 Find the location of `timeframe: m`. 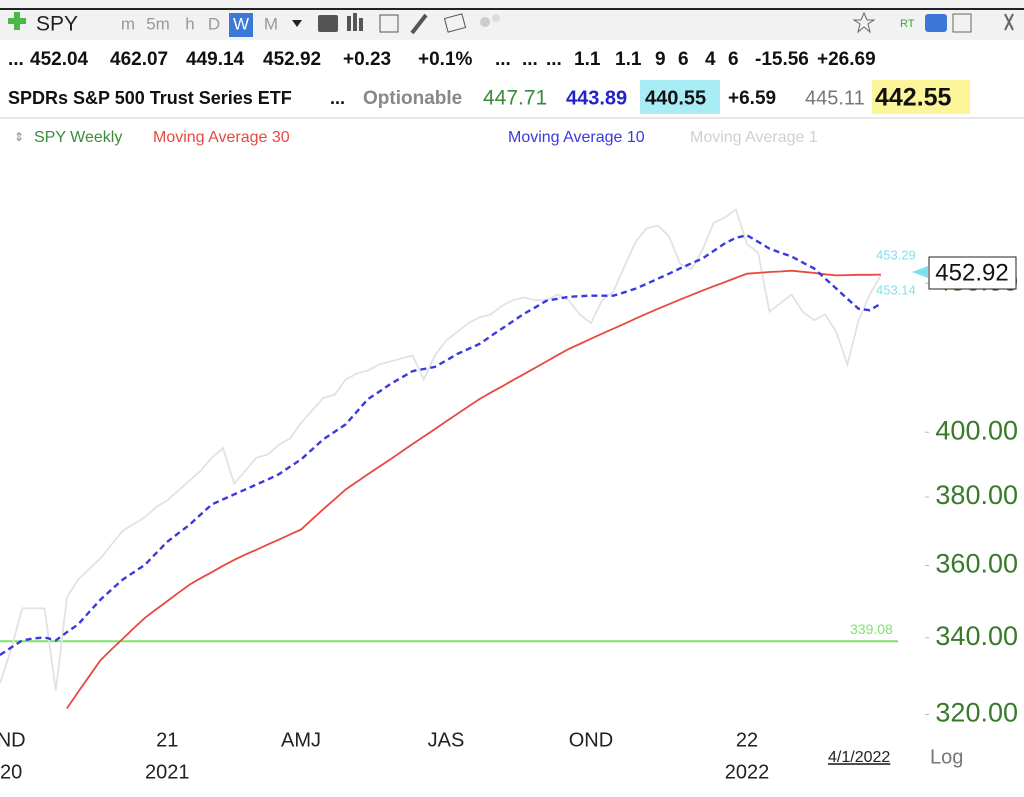

timeframe: m is located at coordinates (128, 23).